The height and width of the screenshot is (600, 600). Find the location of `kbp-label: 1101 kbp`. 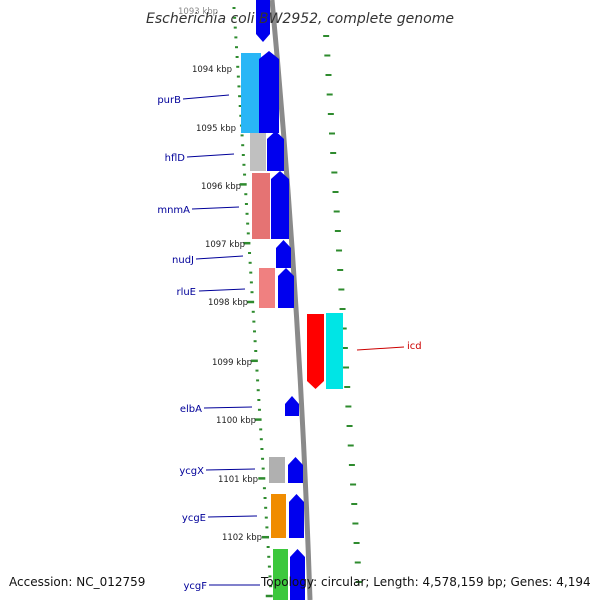

kbp-label: 1101 kbp is located at coordinates (238, 480).